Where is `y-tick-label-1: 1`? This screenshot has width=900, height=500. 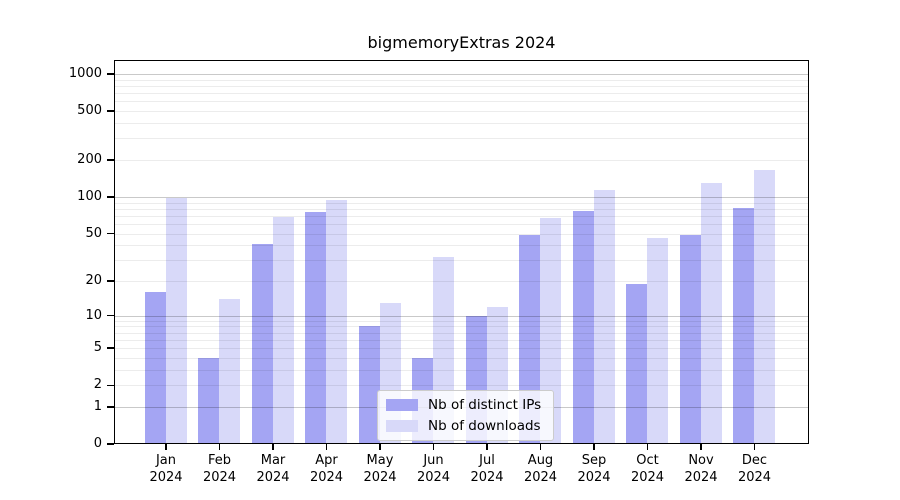
y-tick-label-1: 1 is located at coordinates (97, 406).